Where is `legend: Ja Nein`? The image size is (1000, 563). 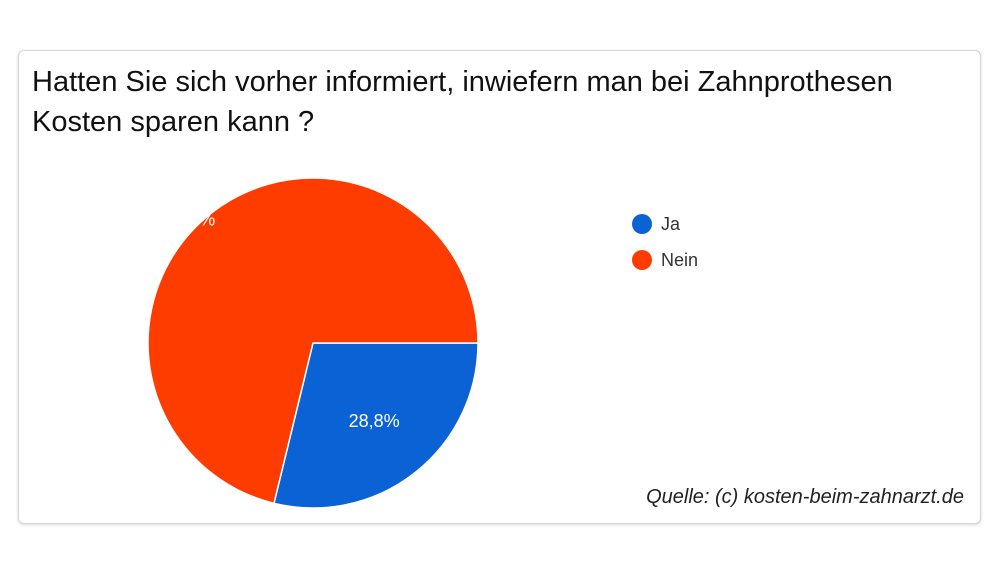
legend: Ja Nein is located at coordinates (665, 242).